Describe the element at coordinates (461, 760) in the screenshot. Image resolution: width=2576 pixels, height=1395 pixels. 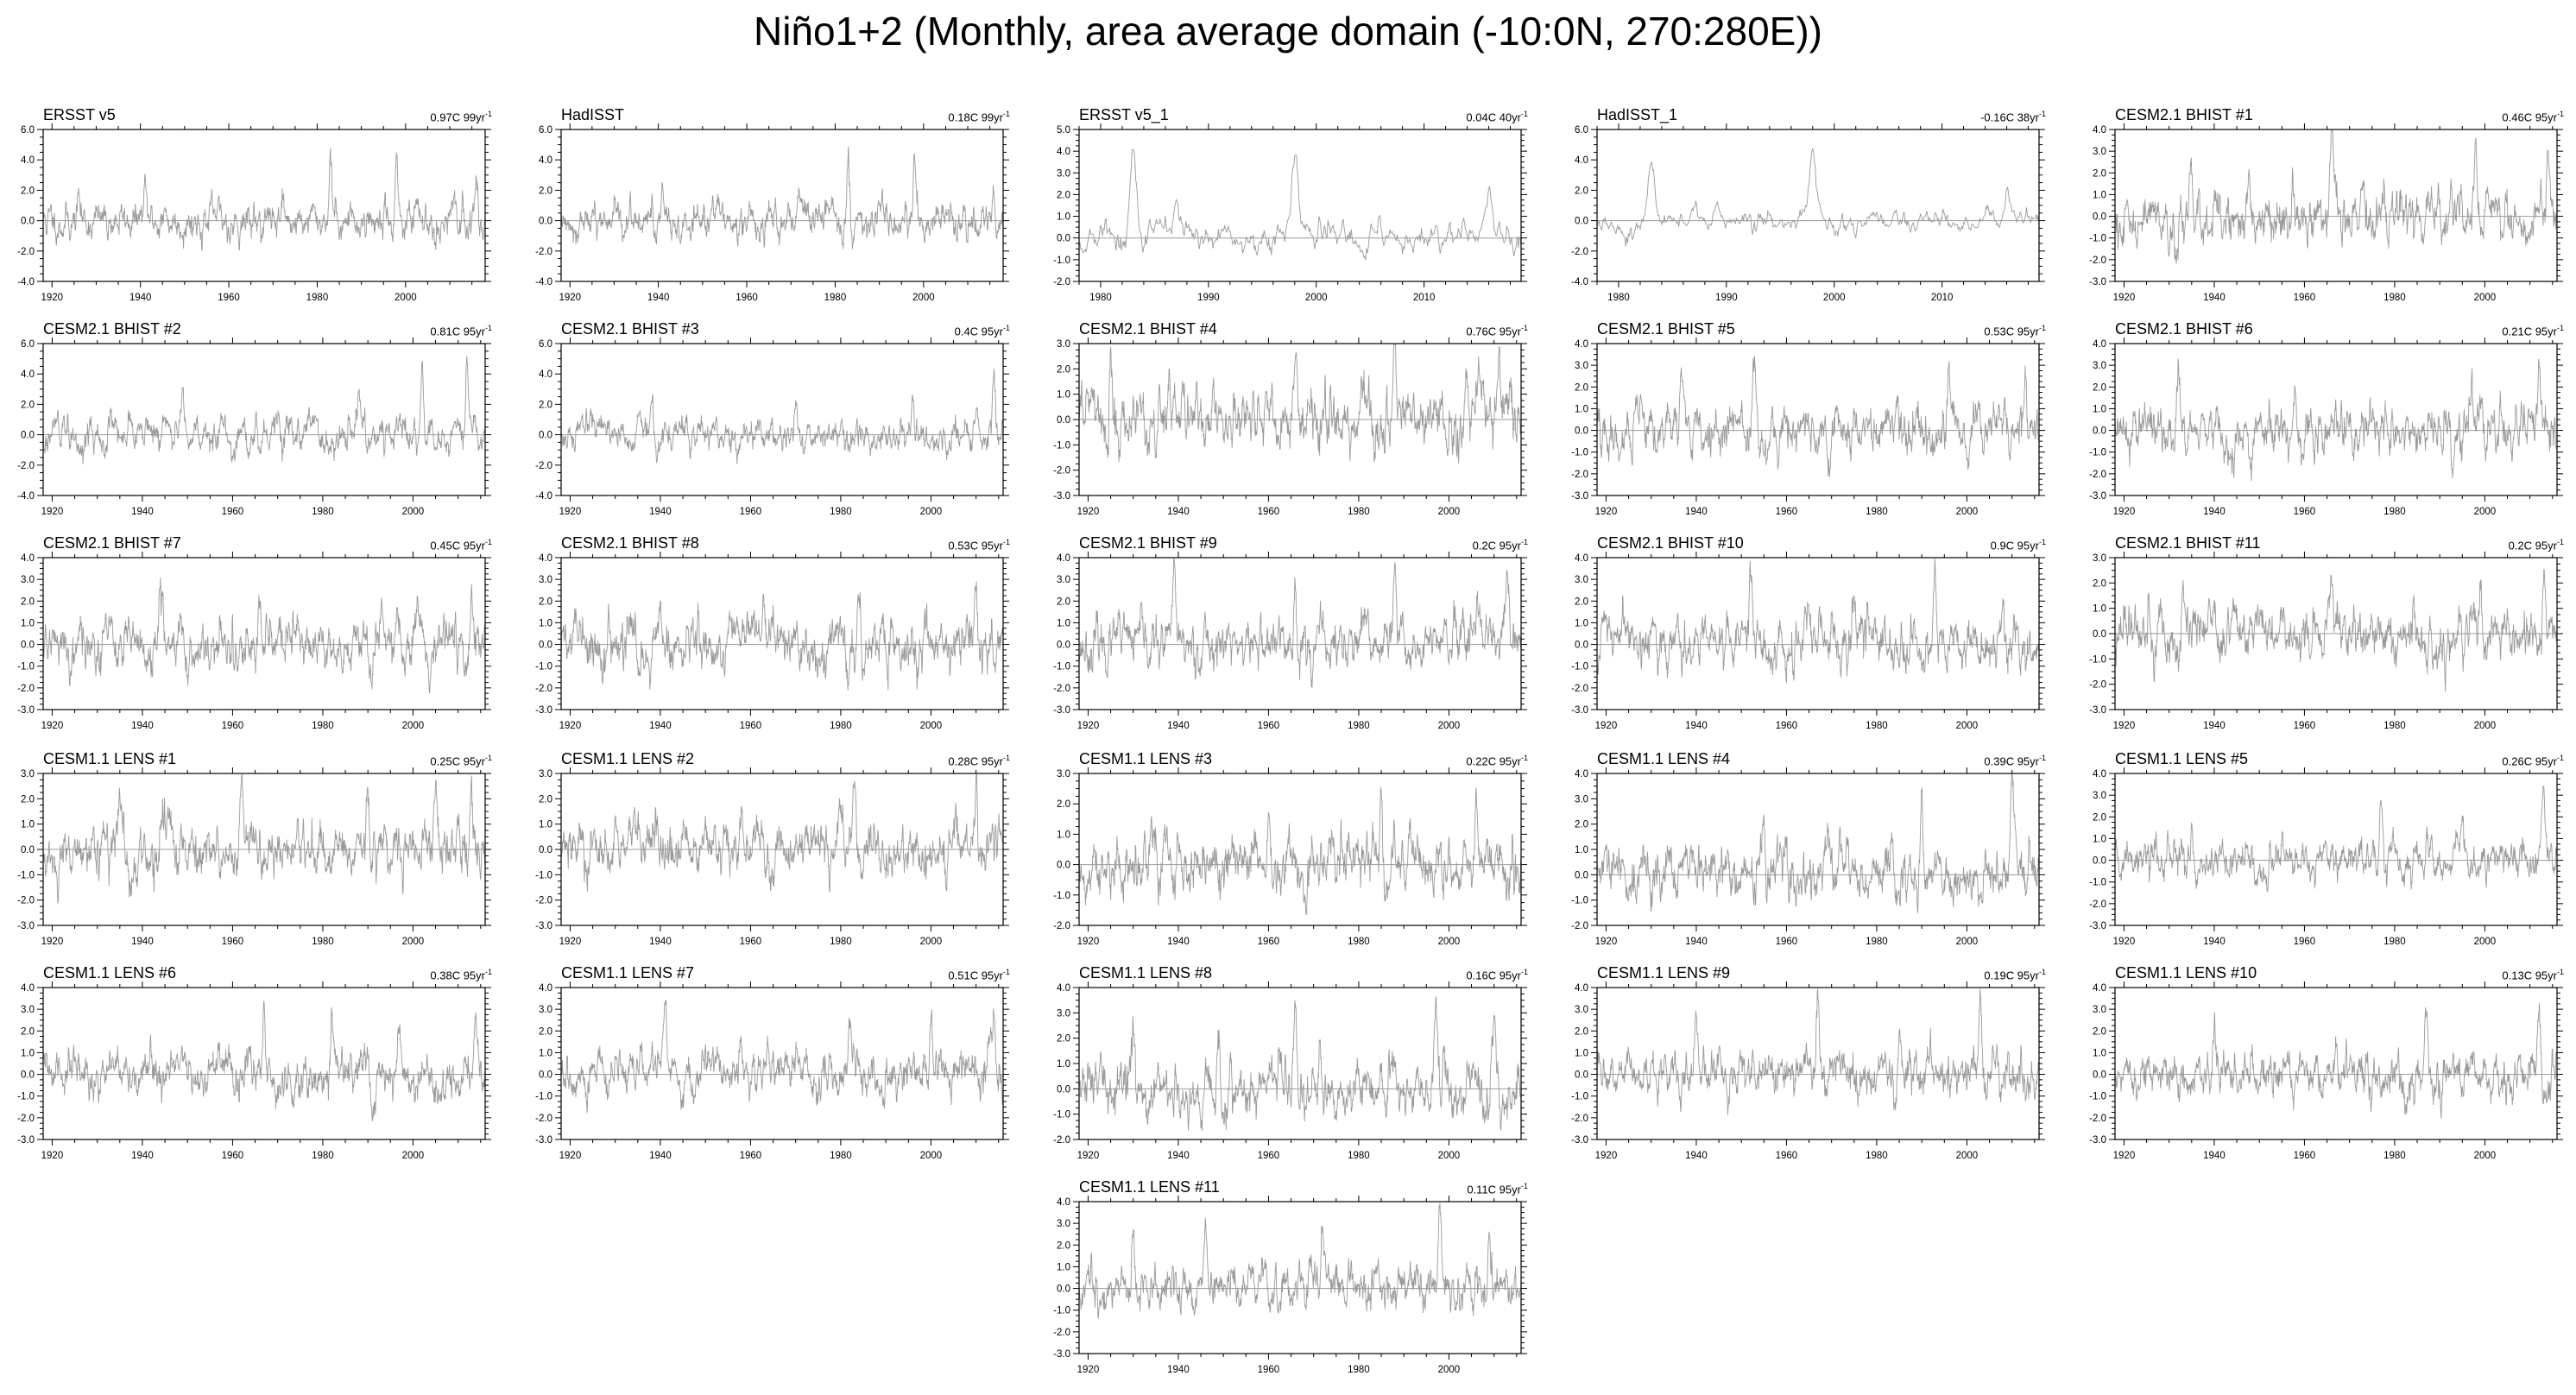
I see `panel-trend-stat: 0.25C 95yr-1` at that location.